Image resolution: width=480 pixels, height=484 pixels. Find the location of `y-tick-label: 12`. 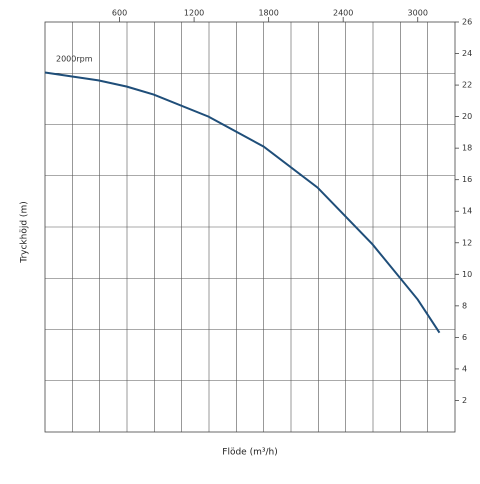

y-tick-label: 12 is located at coordinates (467, 242).